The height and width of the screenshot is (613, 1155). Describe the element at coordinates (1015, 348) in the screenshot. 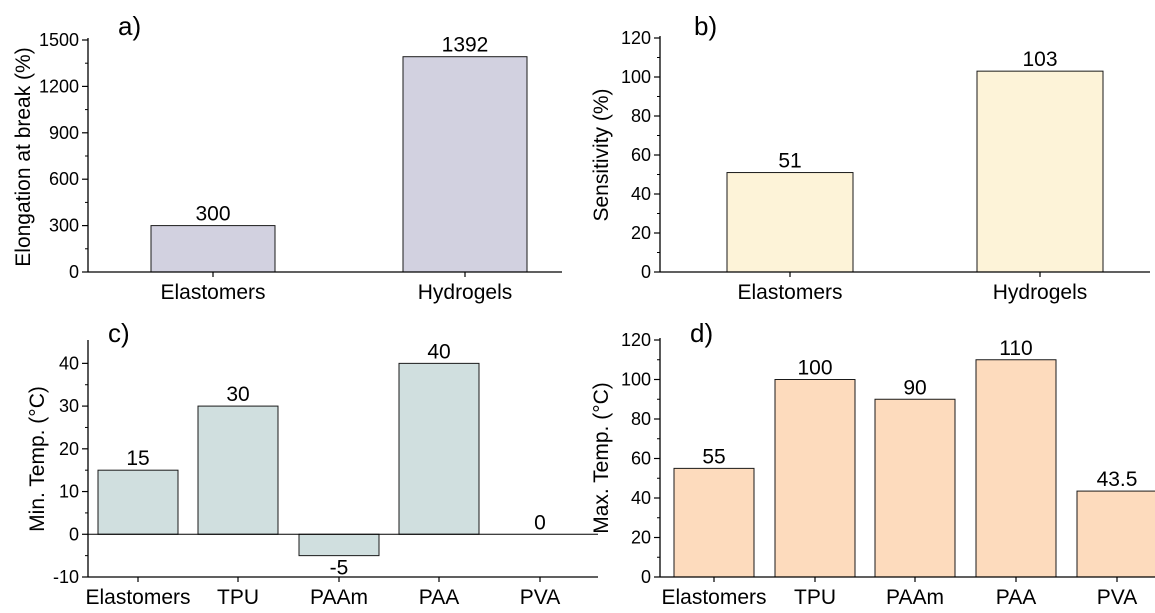

I see `data-label-paa: 110` at that location.